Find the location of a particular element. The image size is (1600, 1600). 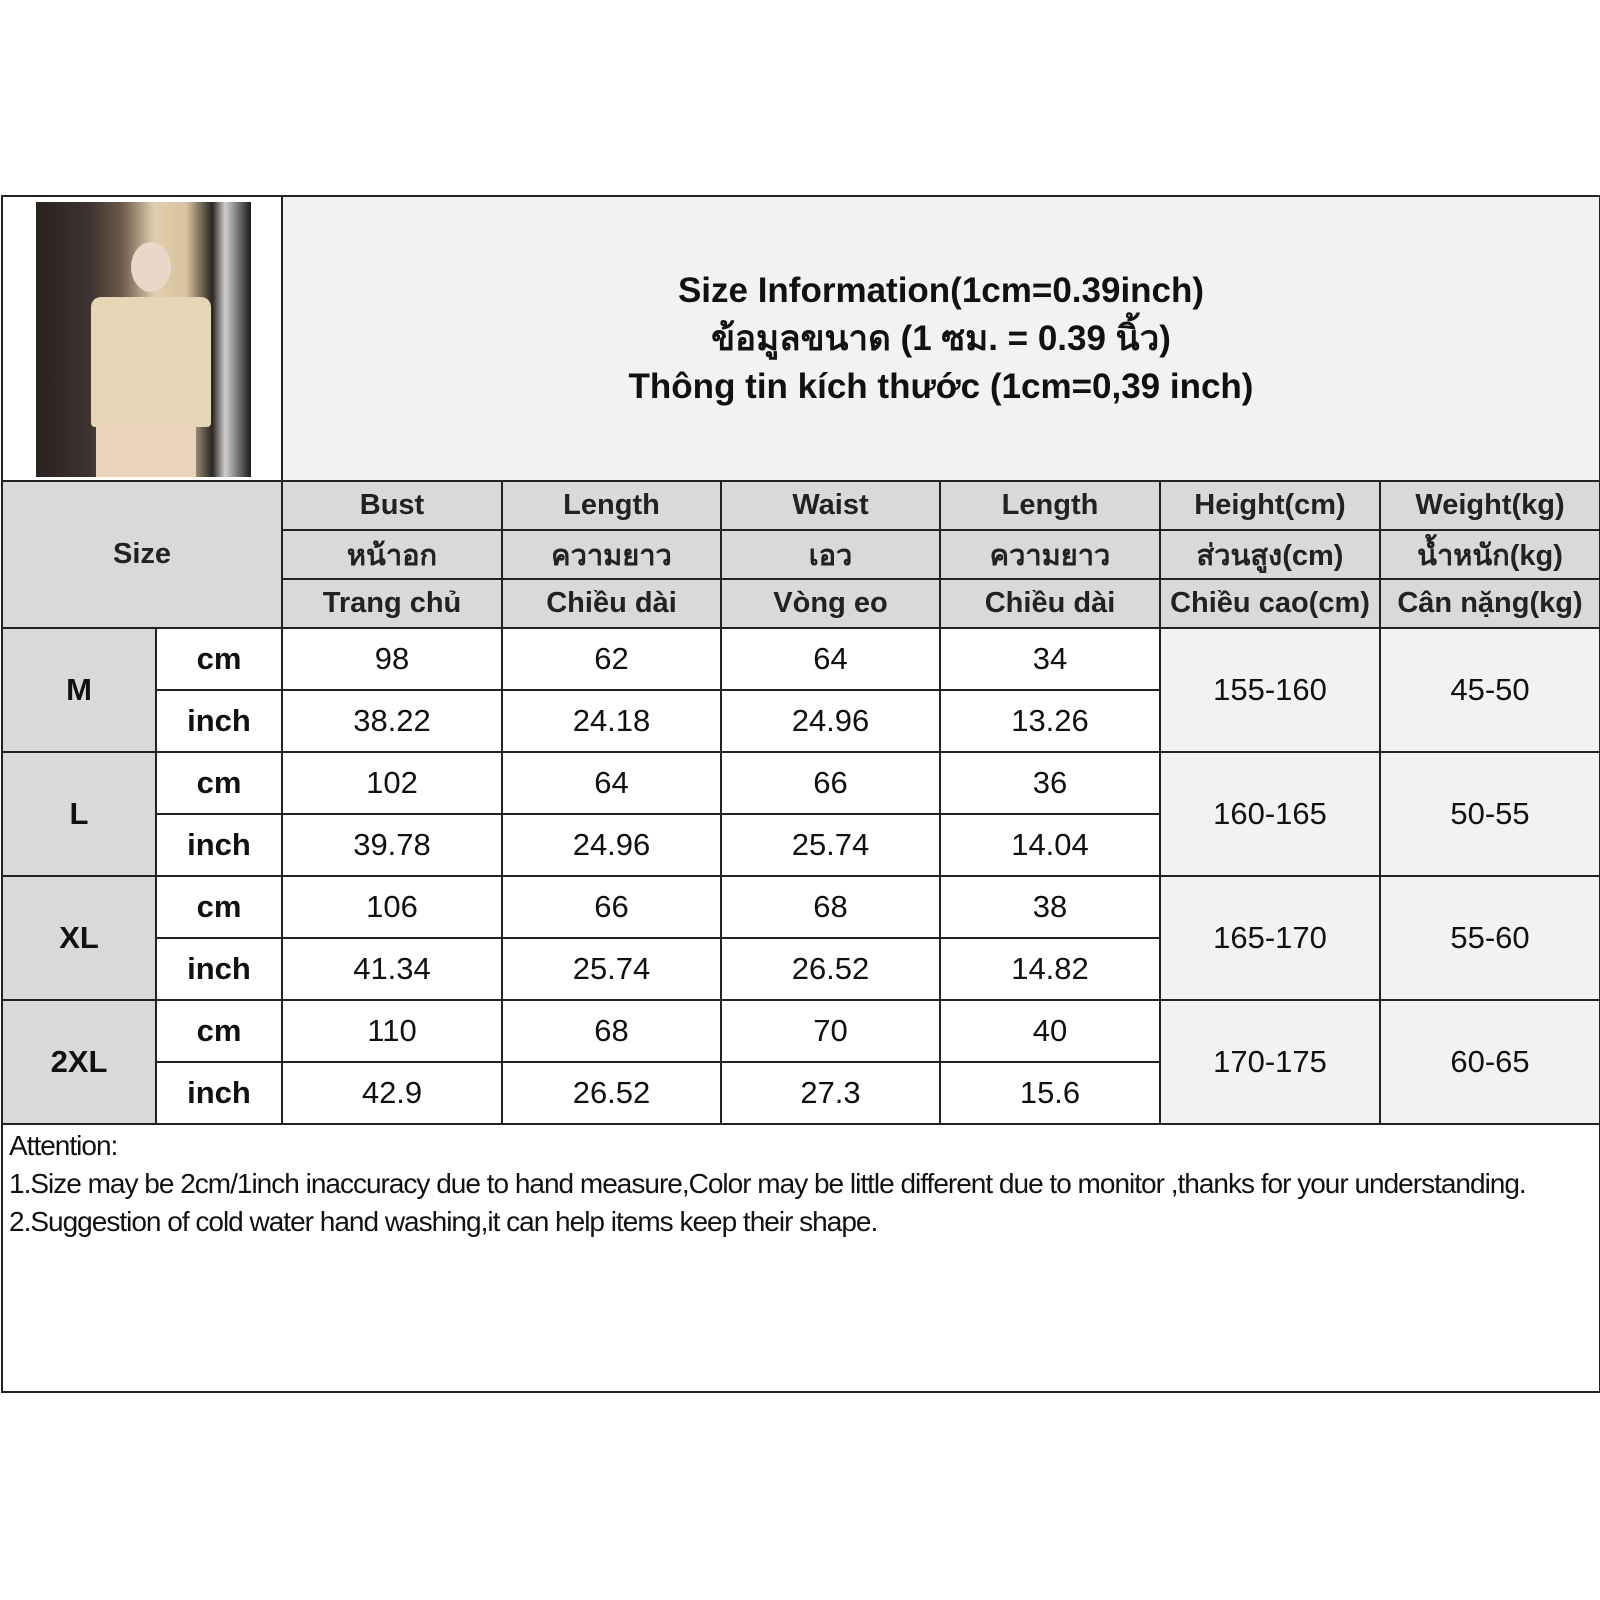

title-en: Size Information(1cm=0.39inch) is located at coordinates (941, 290).